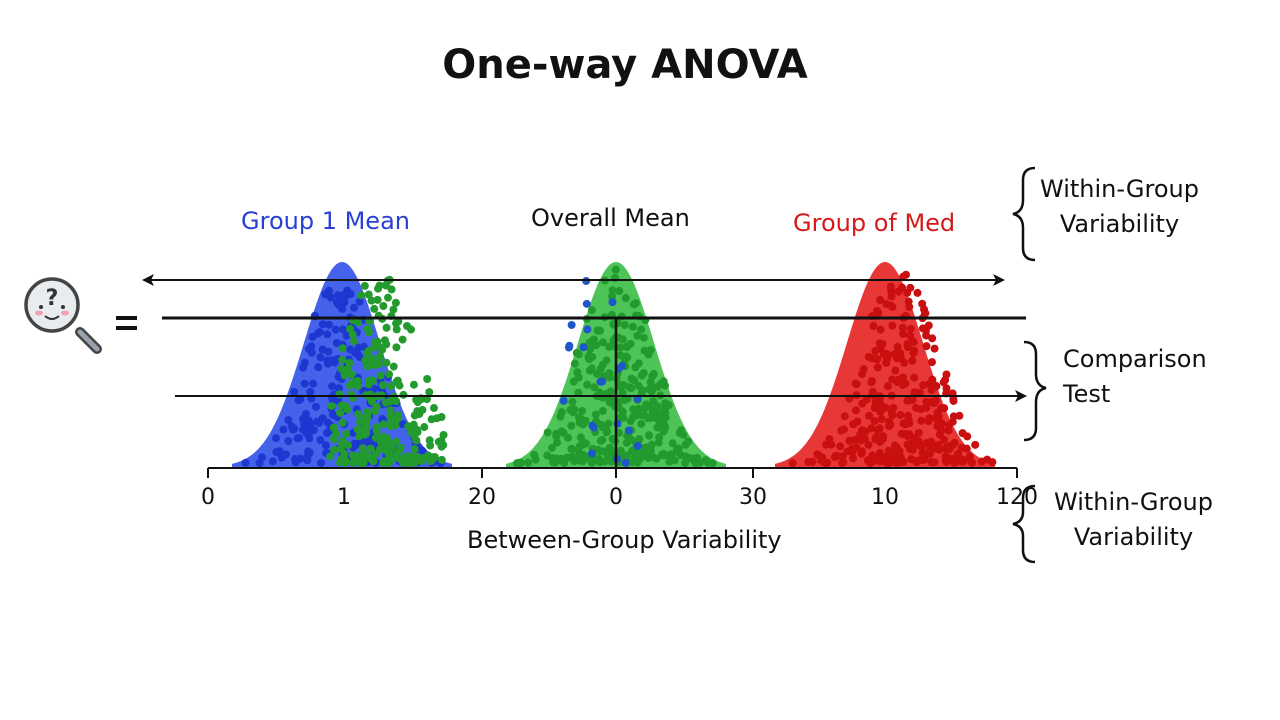 The width and height of the screenshot is (1280, 720). Describe the element at coordinates (1133, 502) in the screenshot. I see `brace-text: Within-Group` at that location.